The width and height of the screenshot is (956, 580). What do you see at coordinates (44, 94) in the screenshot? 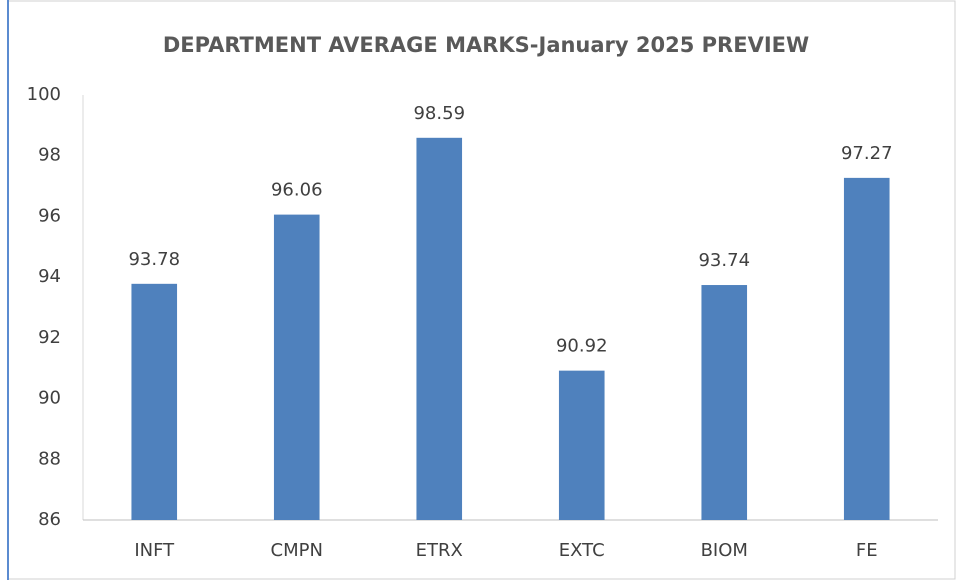
I see `y-tick-label: 100` at bounding box center [44, 94].